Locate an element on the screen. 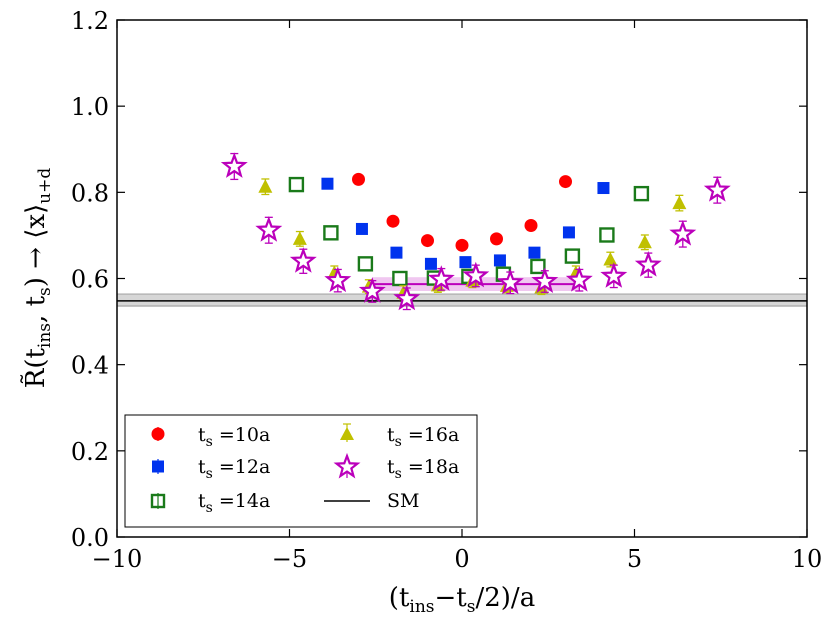  svg-text: SM is located at coordinates (403, 501).